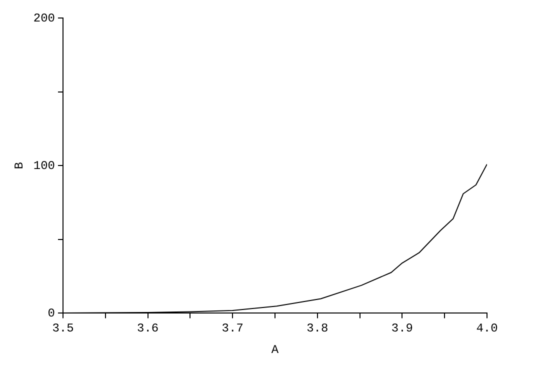  Describe the element at coordinates (233, 329) in the screenshot. I see `x-tick-label: 3.7` at that location.